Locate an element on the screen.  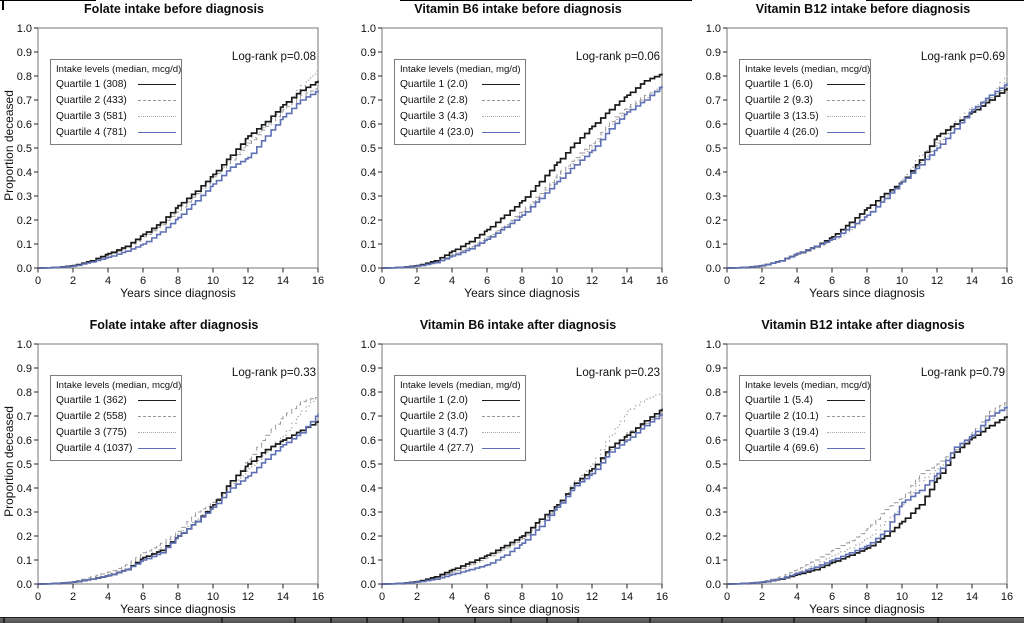
legend-item-q1: Quartile 1 (2.0) is located at coordinates (460, 400).